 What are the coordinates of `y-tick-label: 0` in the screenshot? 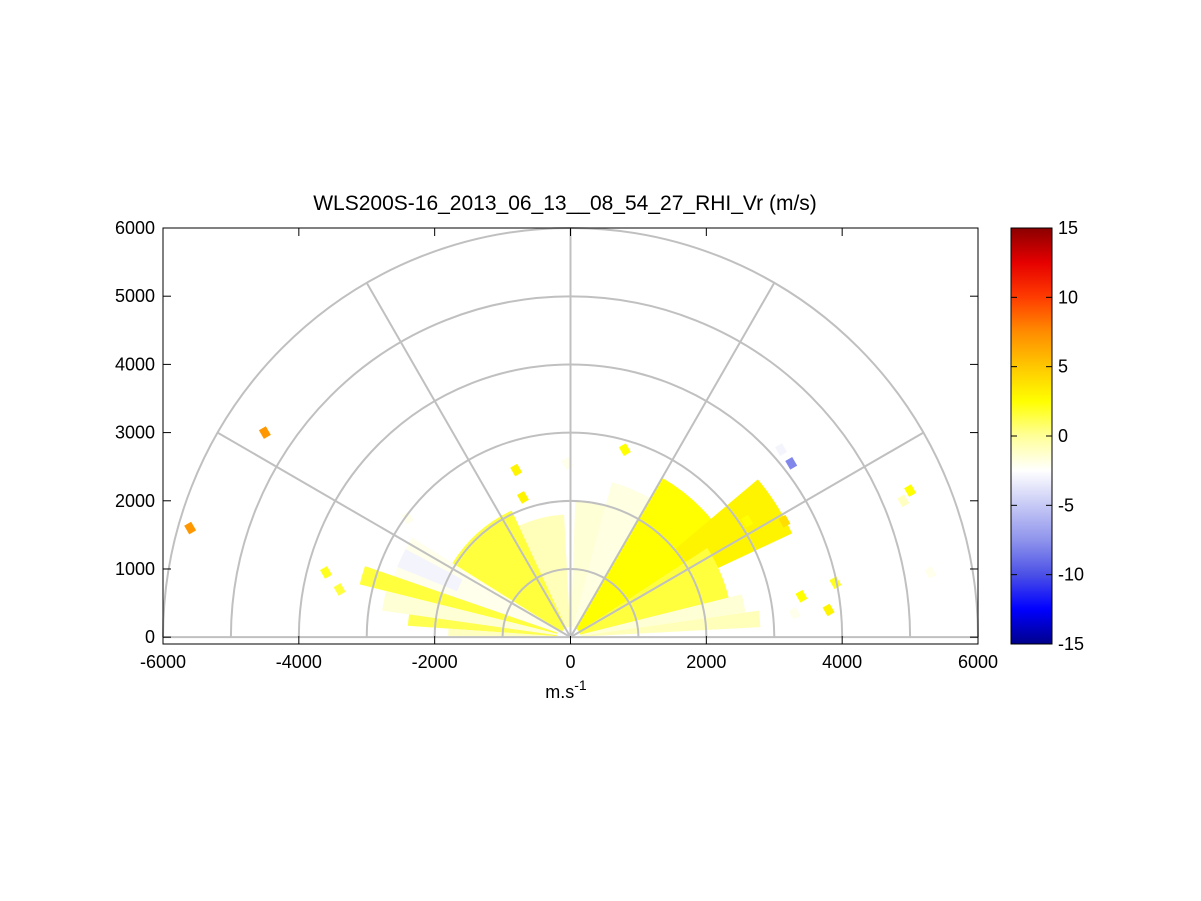 It's located at (150, 637).